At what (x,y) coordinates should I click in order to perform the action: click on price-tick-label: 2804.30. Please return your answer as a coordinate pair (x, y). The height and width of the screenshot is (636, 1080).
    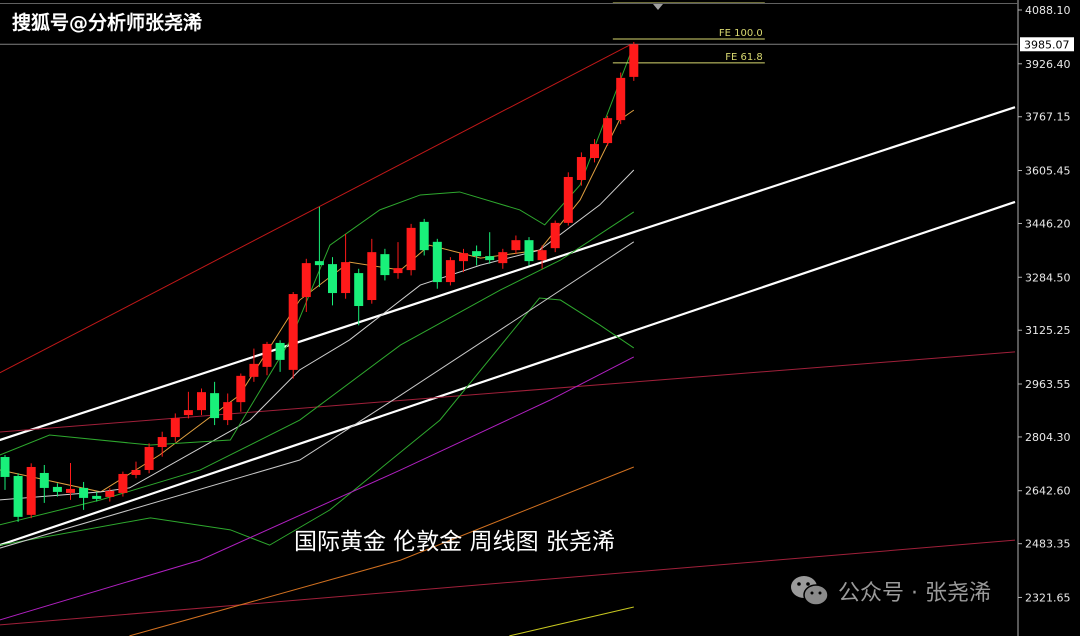
    Looking at the image, I should click on (1048, 437).